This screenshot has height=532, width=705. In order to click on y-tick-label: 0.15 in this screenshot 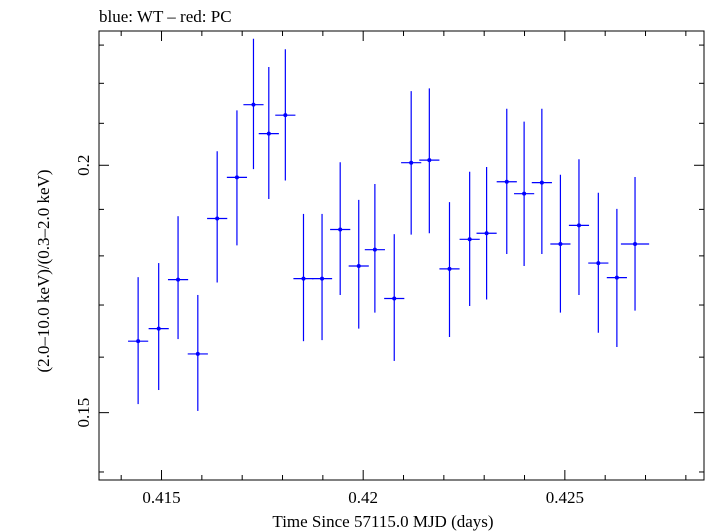, I will do `click(83, 413)`.